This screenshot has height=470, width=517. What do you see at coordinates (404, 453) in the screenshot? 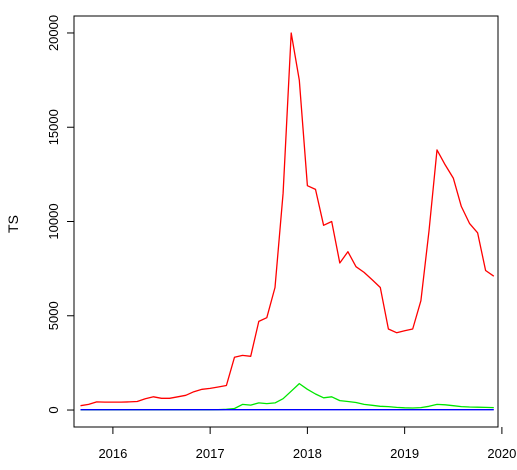
I see `x-tick-label: 2019` at bounding box center [404, 453].